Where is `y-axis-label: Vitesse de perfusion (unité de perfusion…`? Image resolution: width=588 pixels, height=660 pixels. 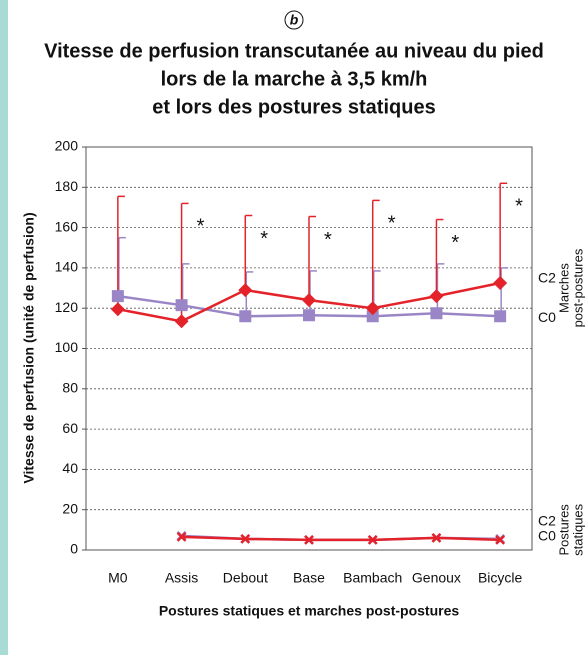 y-axis-label: Vitesse de perfusion (unité de perfusion… is located at coordinates (29, 347).